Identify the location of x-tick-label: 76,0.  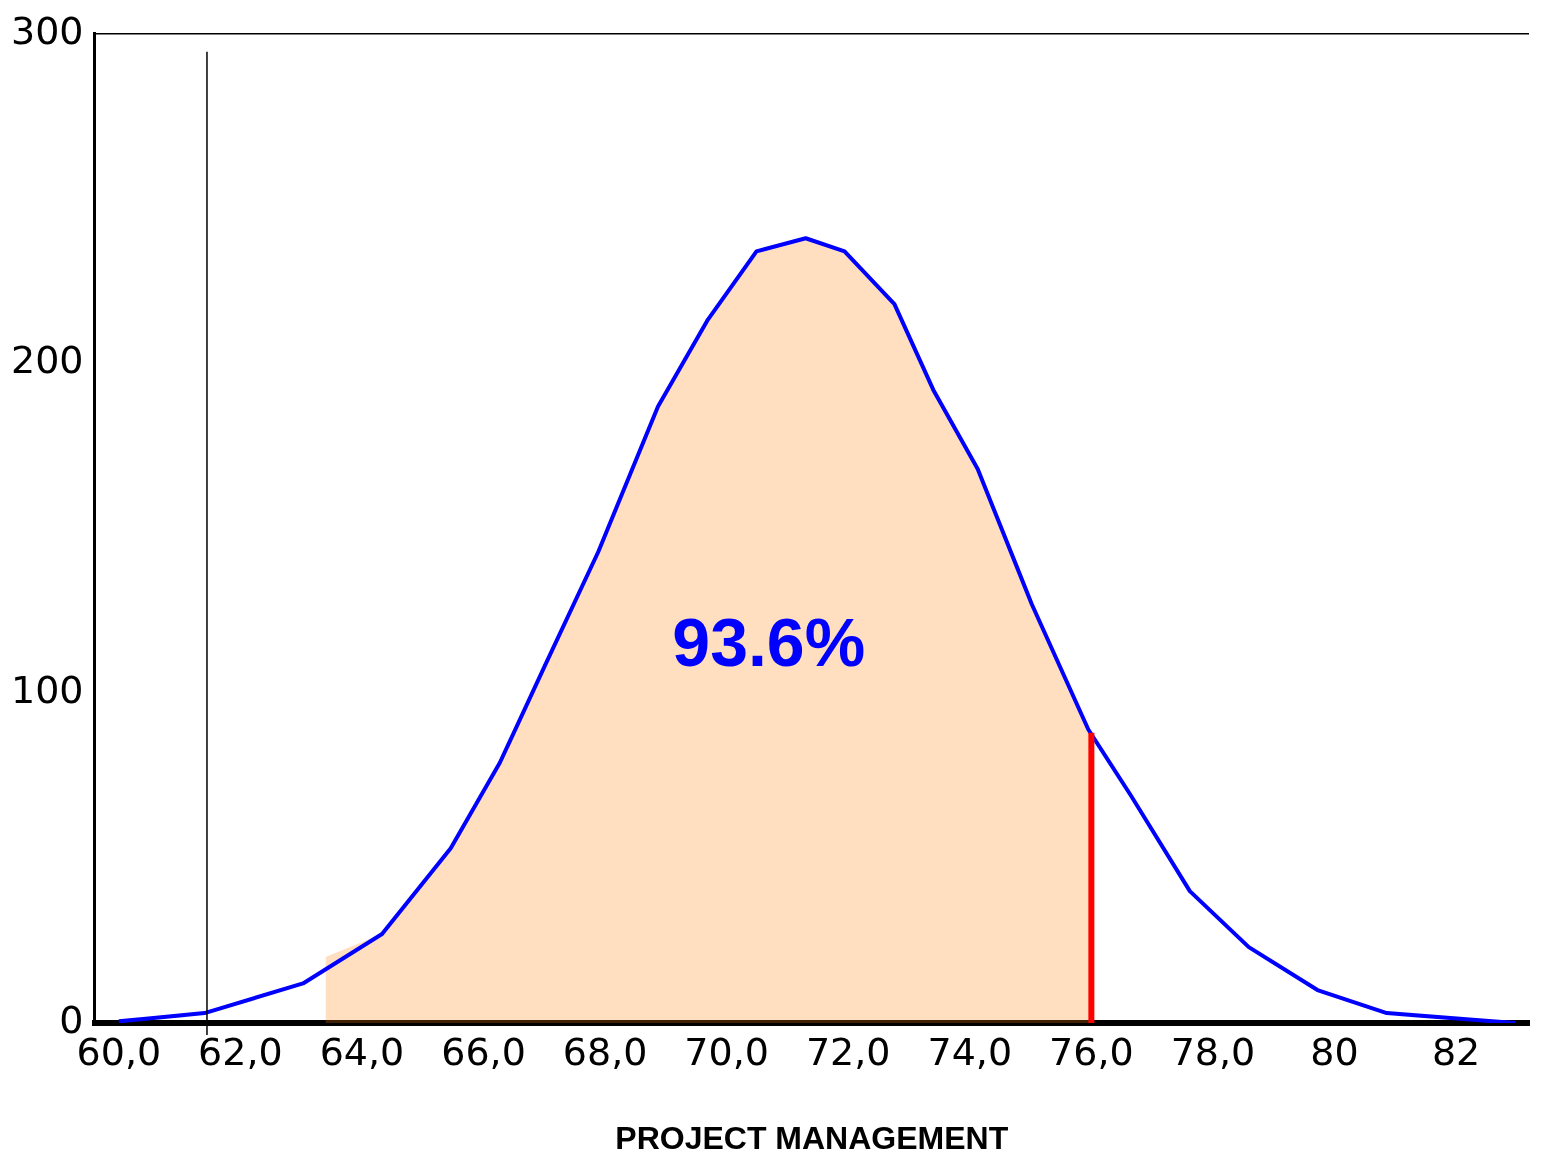
(1091, 1051).